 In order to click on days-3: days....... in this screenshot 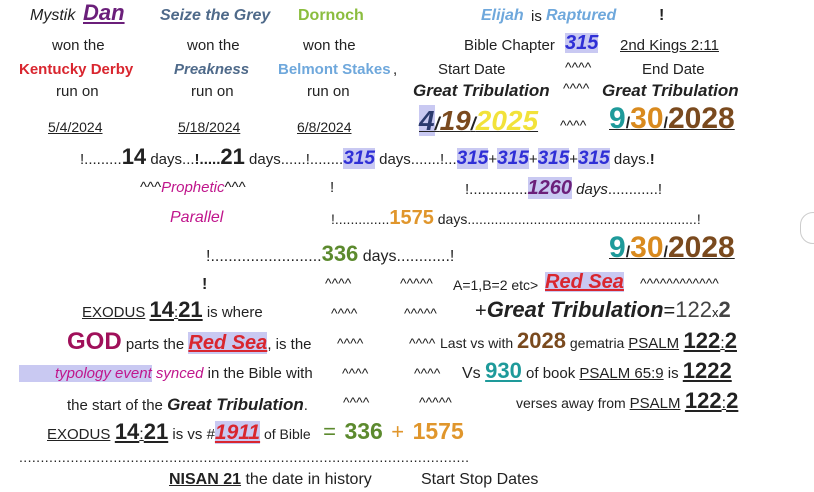, I will do `click(407, 159)`.